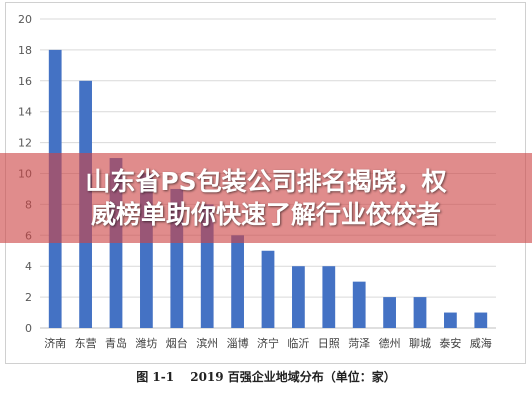 Image resolution: width=532 pixels, height=400 pixels. Describe the element at coordinates (238, 343) in the screenshot. I see `x-tick-label: 淄博` at that location.